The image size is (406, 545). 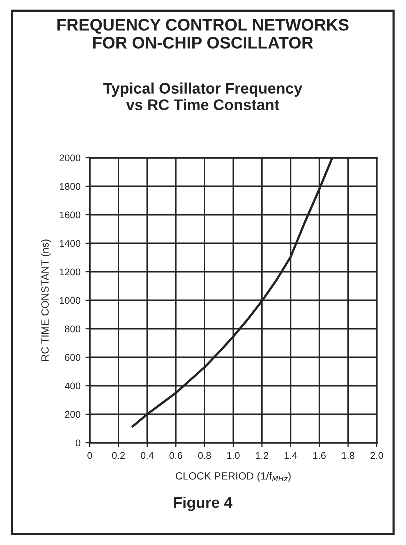 I want to click on x-axis-title: CLOCK PERIOD (1/f$_{MHz}$), so click(x=233, y=477).